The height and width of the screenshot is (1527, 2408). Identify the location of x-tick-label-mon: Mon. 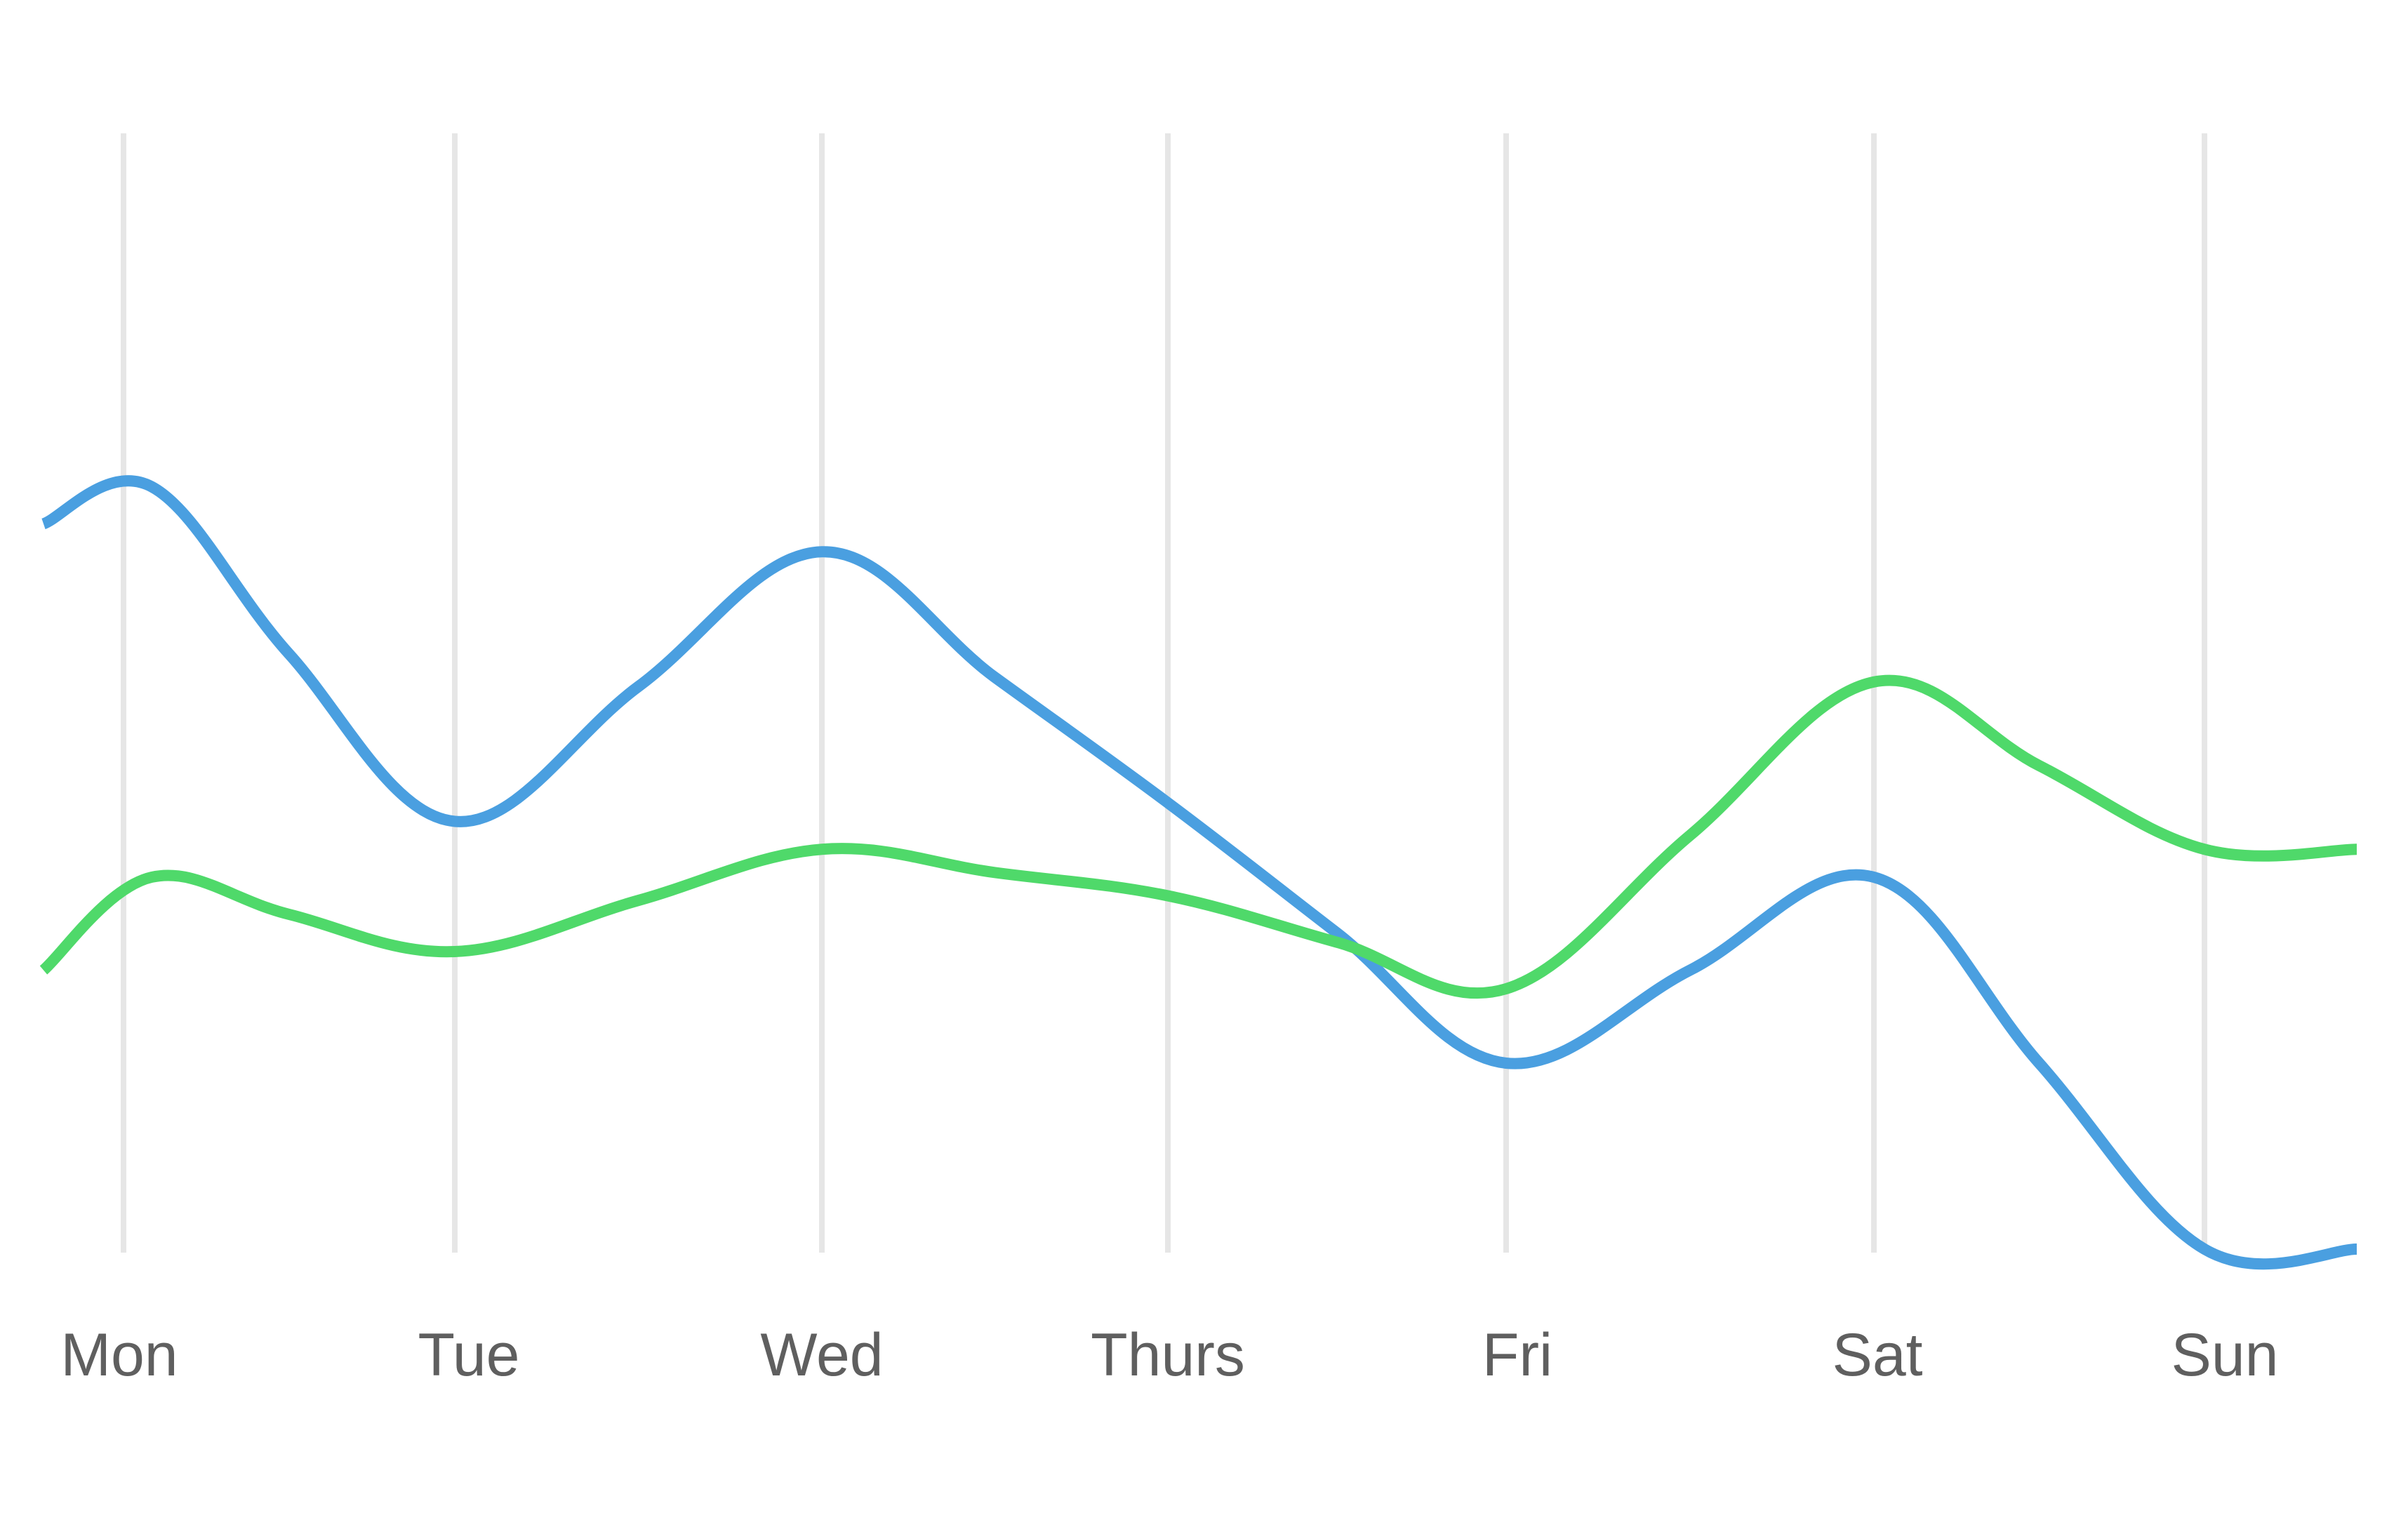
(119, 1355).